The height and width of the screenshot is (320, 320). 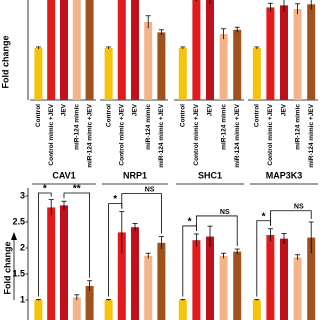 I want to click on y-tick-label: 1, so click(x=22, y=299).